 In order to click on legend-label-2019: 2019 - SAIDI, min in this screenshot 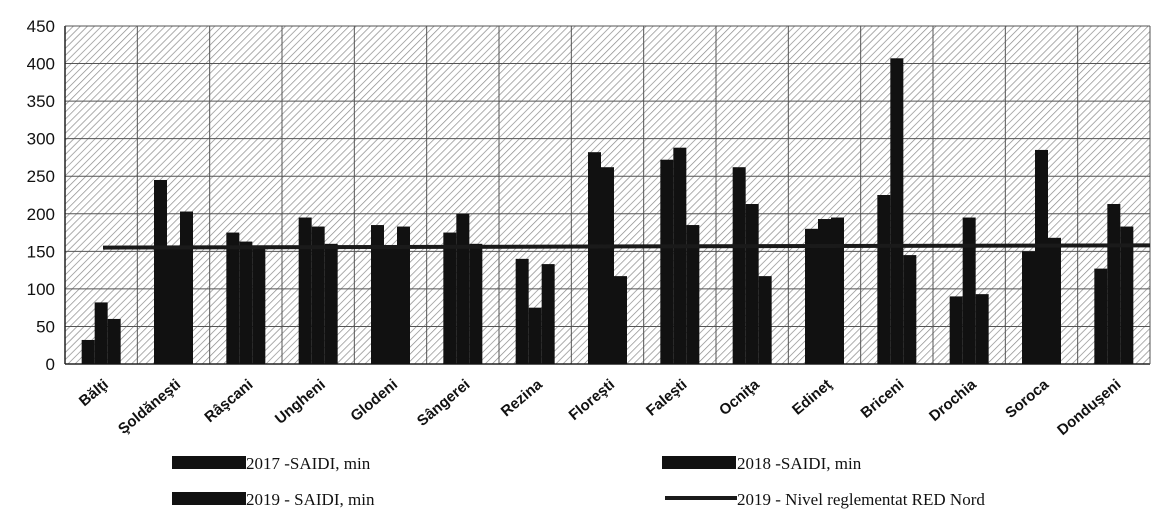, I will do `click(310, 499)`.